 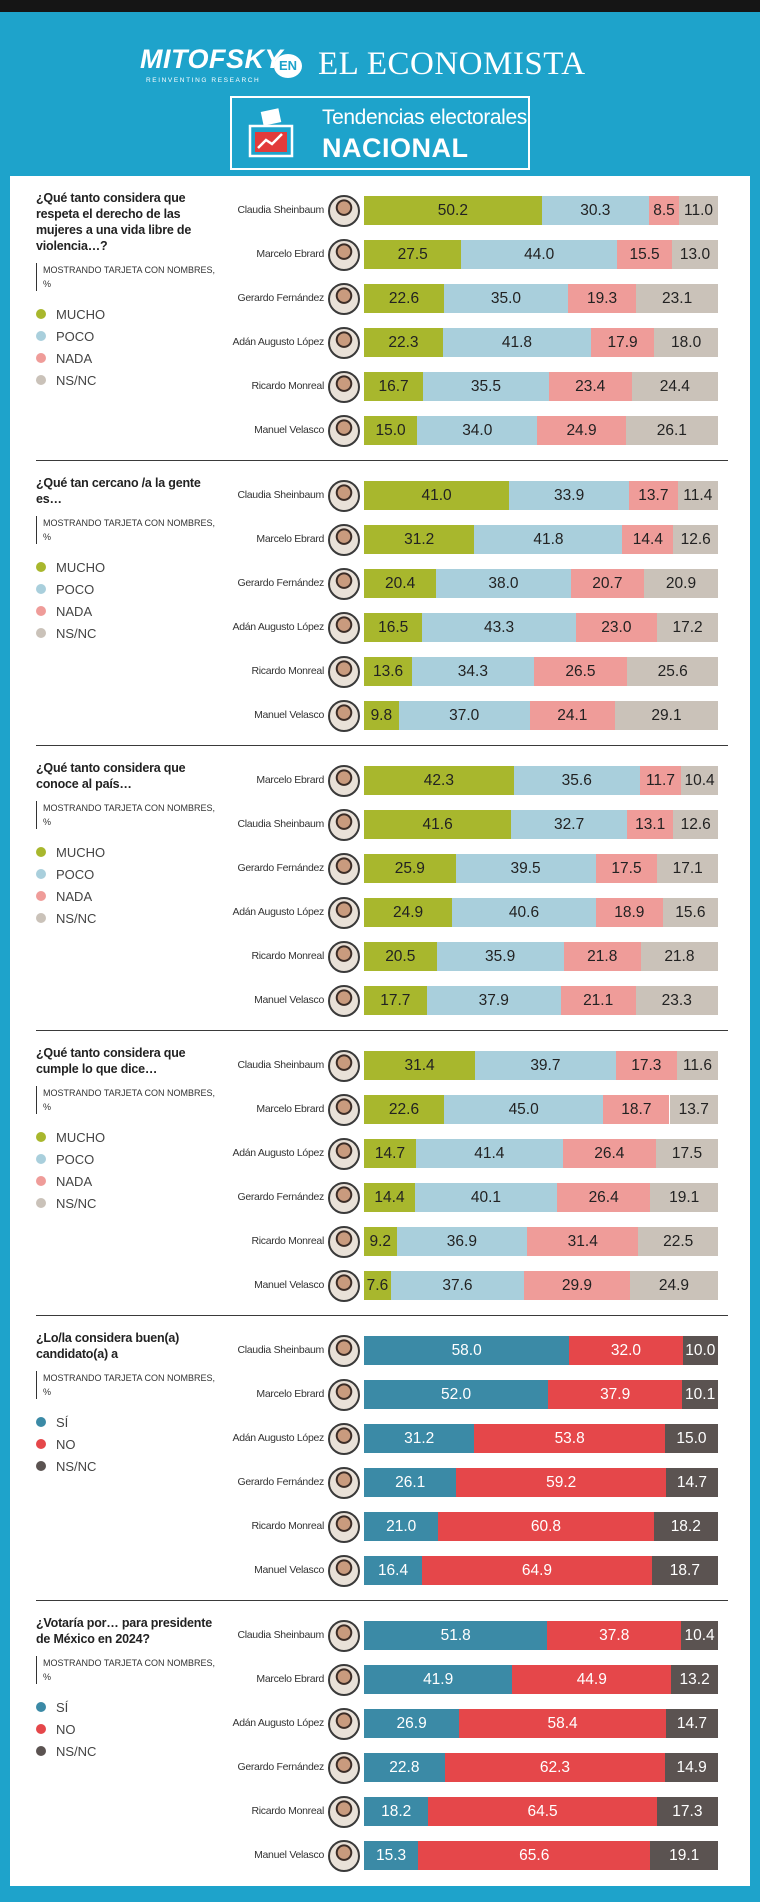 I want to click on separator, so click(x=382, y=1315).